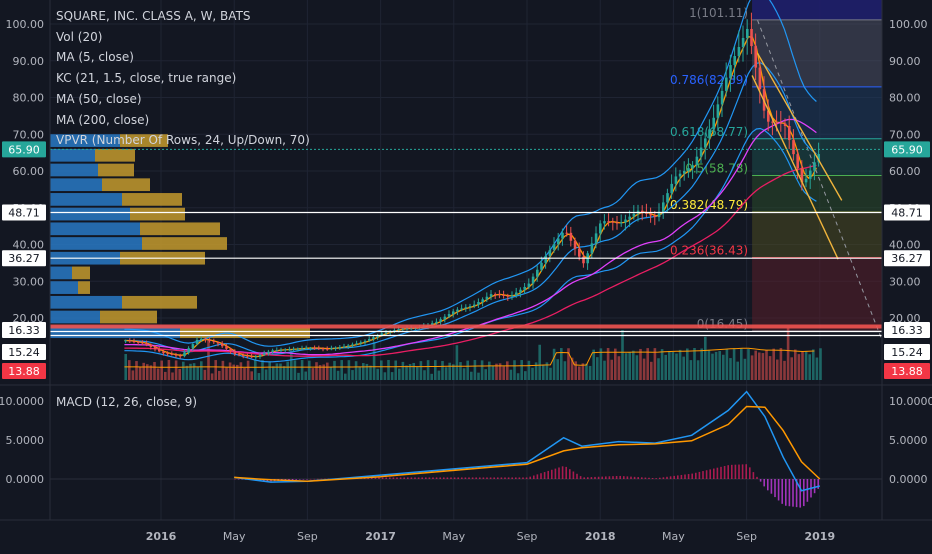 This screenshot has width=932, height=554. I want to click on price-label-left-bg, so click(24, 352).